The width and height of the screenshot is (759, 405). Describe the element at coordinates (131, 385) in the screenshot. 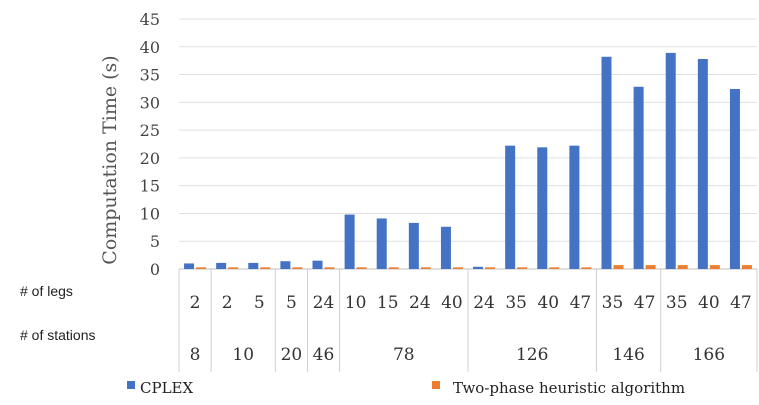

I see `legend-swatch-cplex` at that location.